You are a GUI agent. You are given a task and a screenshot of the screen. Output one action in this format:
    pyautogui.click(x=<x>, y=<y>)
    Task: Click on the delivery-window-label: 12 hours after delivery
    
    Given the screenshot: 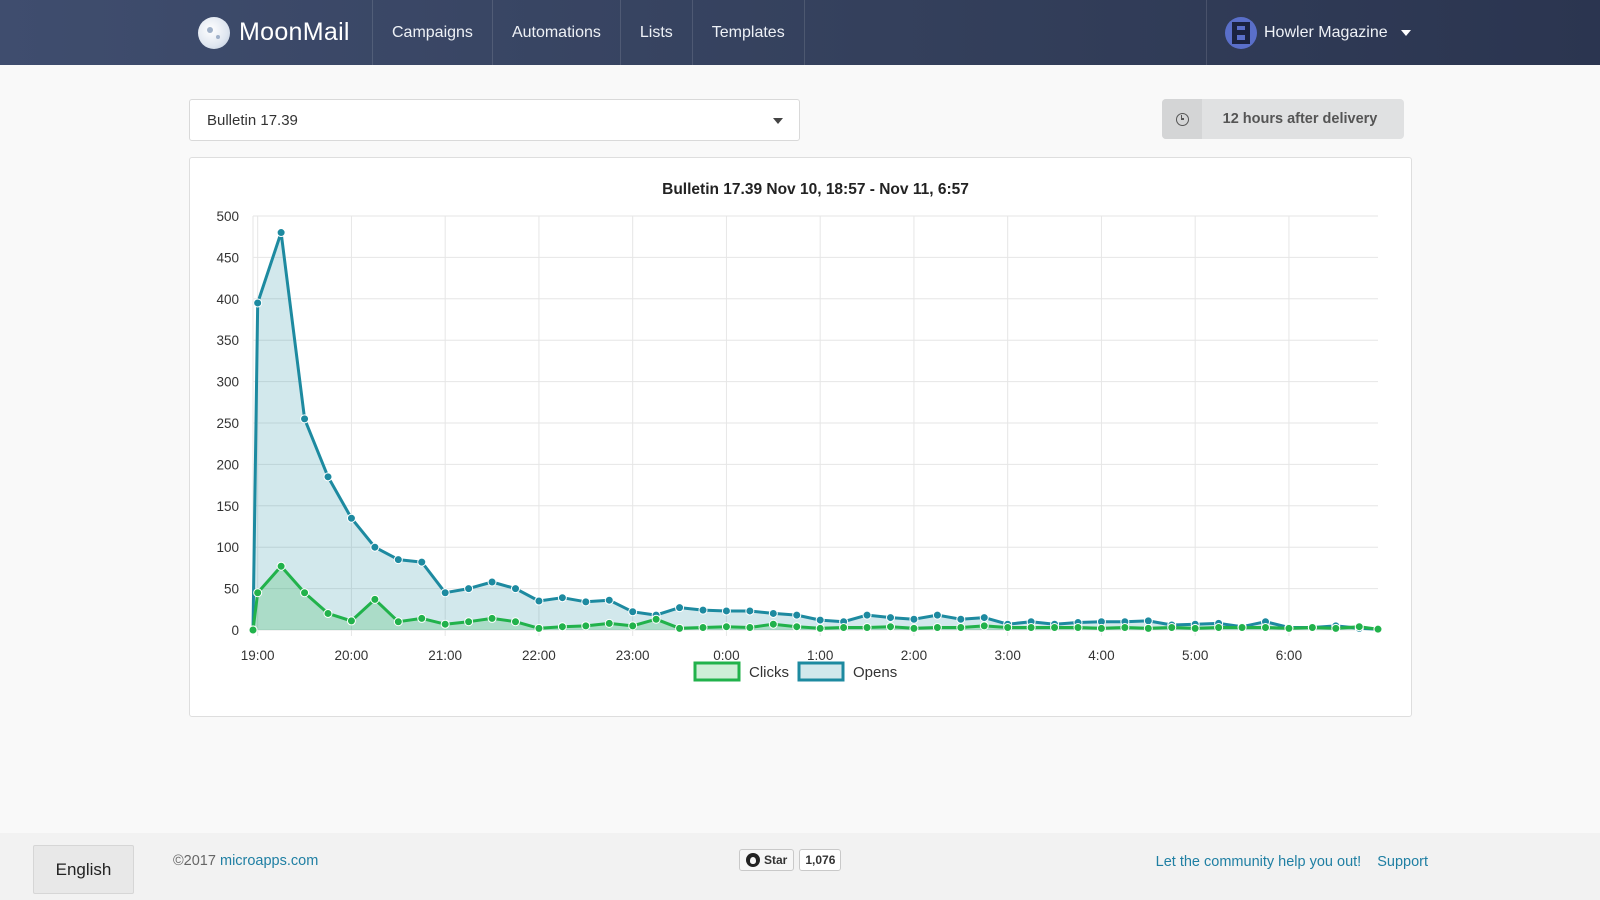 What is the action you would take?
    pyautogui.click(x=1300, y=119)
    